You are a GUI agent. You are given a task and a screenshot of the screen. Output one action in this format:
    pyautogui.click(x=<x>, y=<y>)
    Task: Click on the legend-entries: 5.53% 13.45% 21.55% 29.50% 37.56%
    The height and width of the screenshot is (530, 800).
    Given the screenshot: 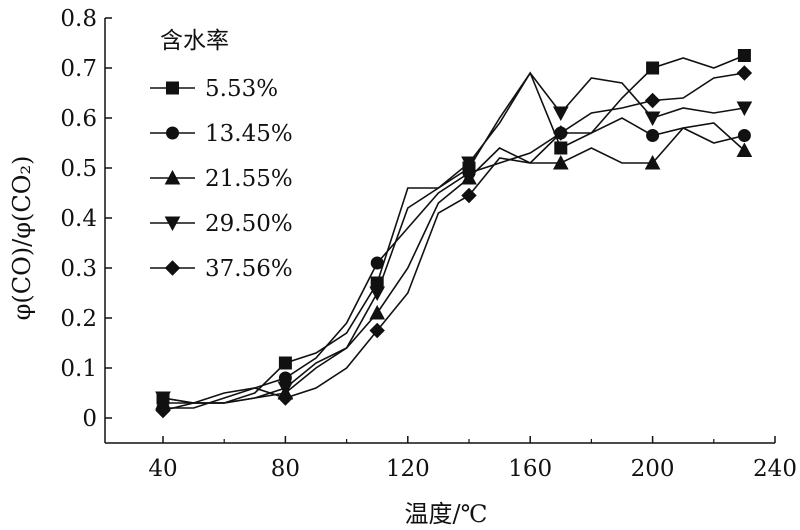 What is the action you would take?
    pyautogui.click(x=221, y=179)
    